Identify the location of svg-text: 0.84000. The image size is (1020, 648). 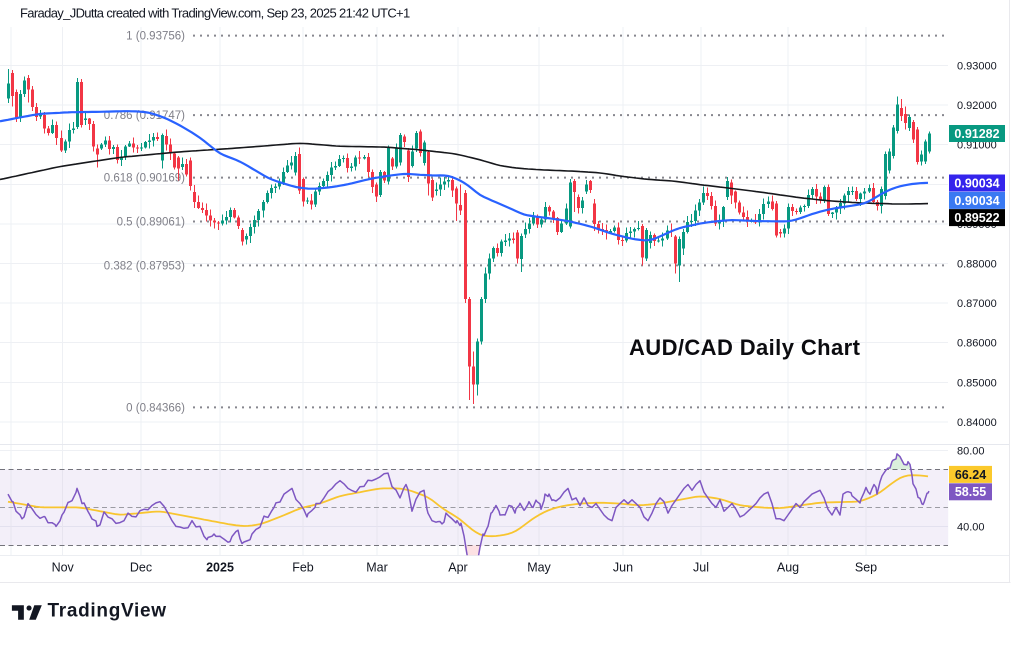
(977, 423).